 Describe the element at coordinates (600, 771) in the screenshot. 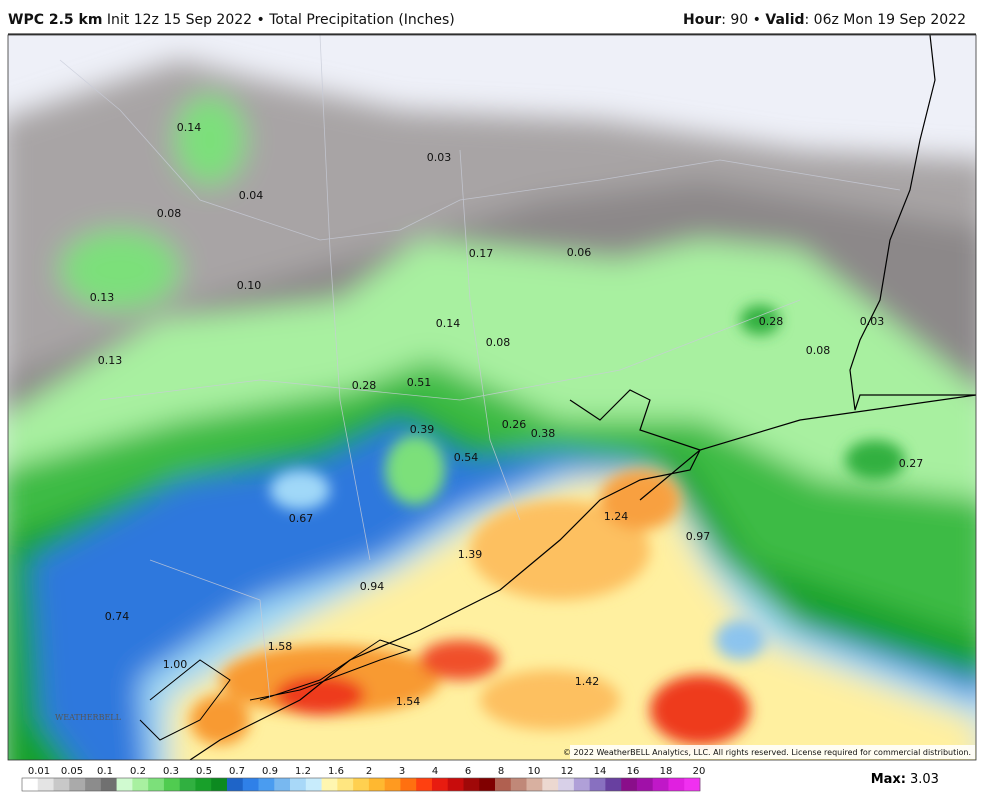

I see `colorbar-label: 14` at that location.